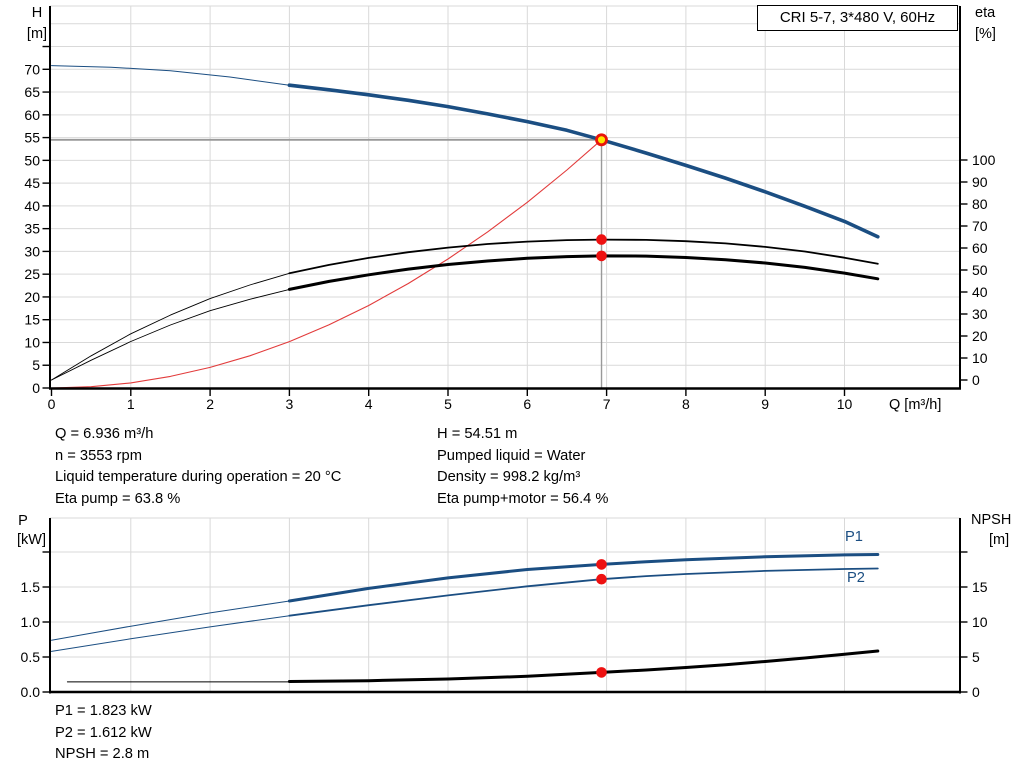  Describe the element at coordinates (976, 692) in the screenshot. I see `npsh-tick-label: 0` at that location.